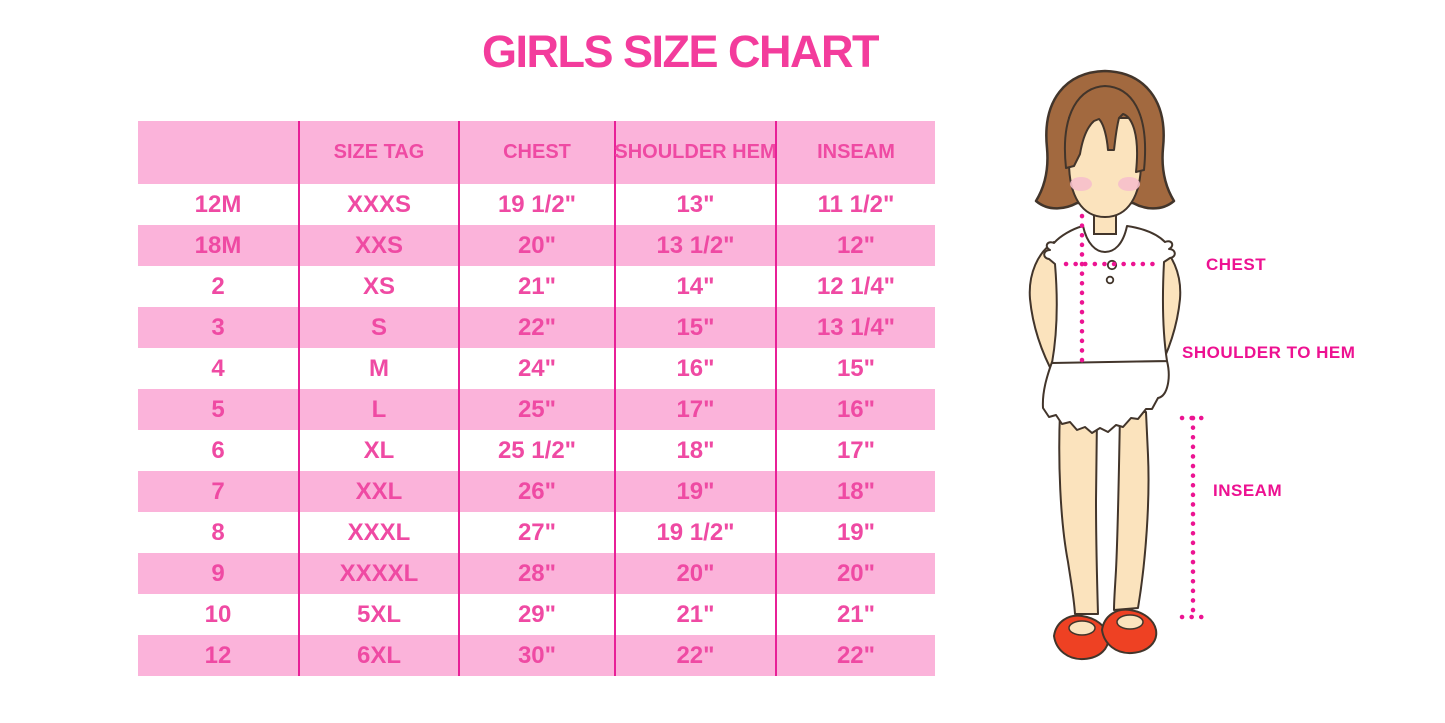 This screenshot has width=1445, height=723. I want to click on shoulder-to-hem-label: SHOULDER TO HEM, so click(1269, 352).